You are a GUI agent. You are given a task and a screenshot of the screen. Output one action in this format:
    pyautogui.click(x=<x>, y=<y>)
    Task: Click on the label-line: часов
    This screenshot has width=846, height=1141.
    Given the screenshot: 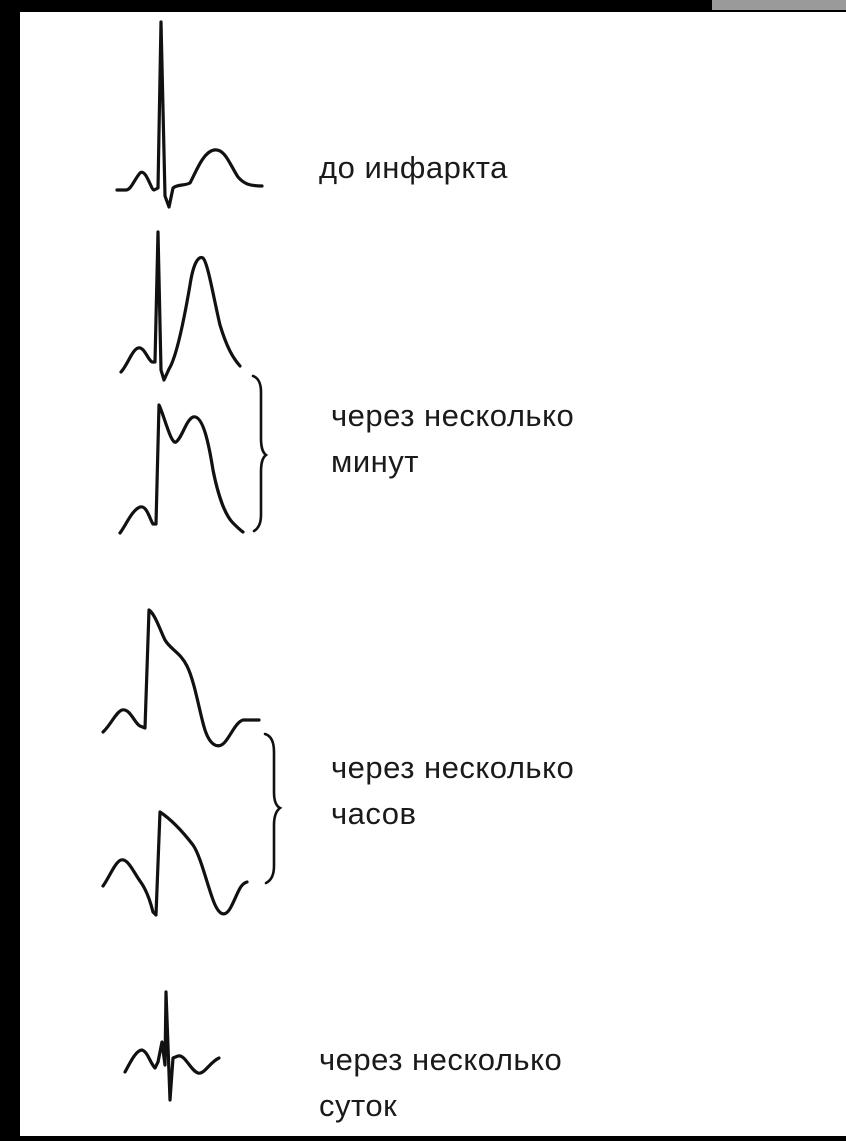 What is the action you would take?
    pyautogui.click(x=374, y=813)
    